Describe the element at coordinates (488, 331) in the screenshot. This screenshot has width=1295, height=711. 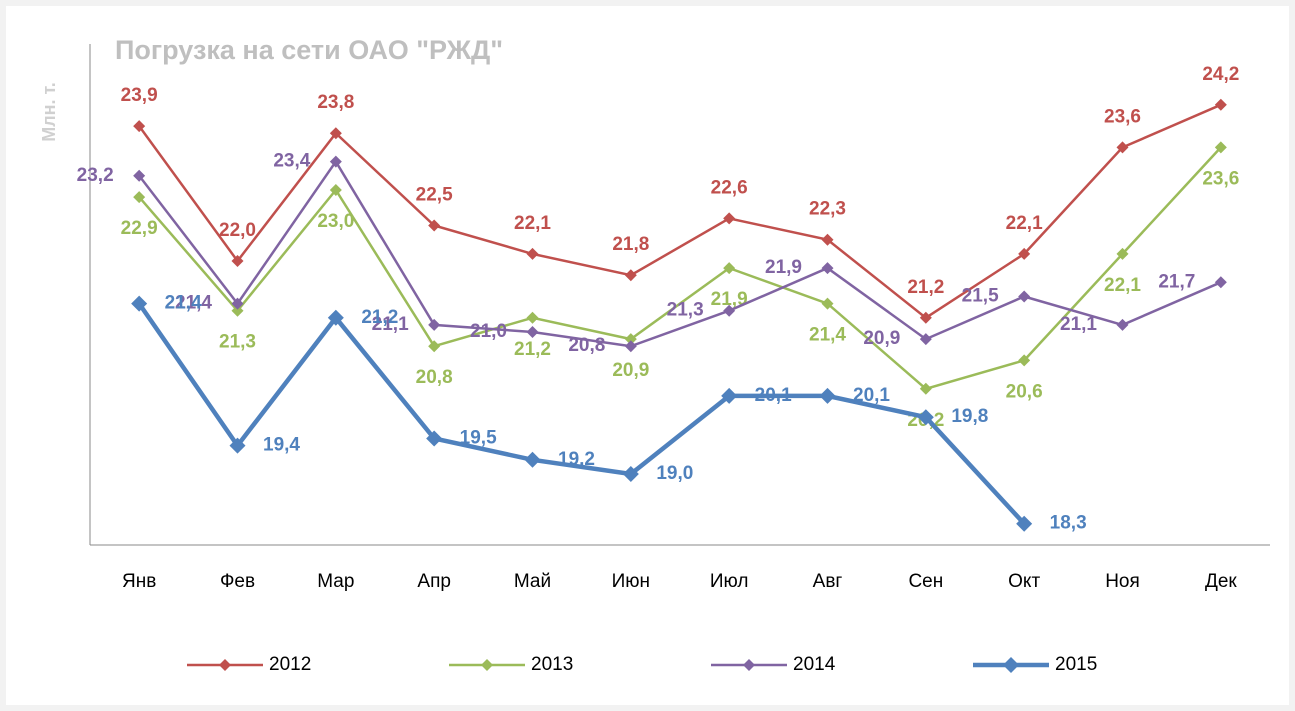
I see `data-label: 21,0` at that location.